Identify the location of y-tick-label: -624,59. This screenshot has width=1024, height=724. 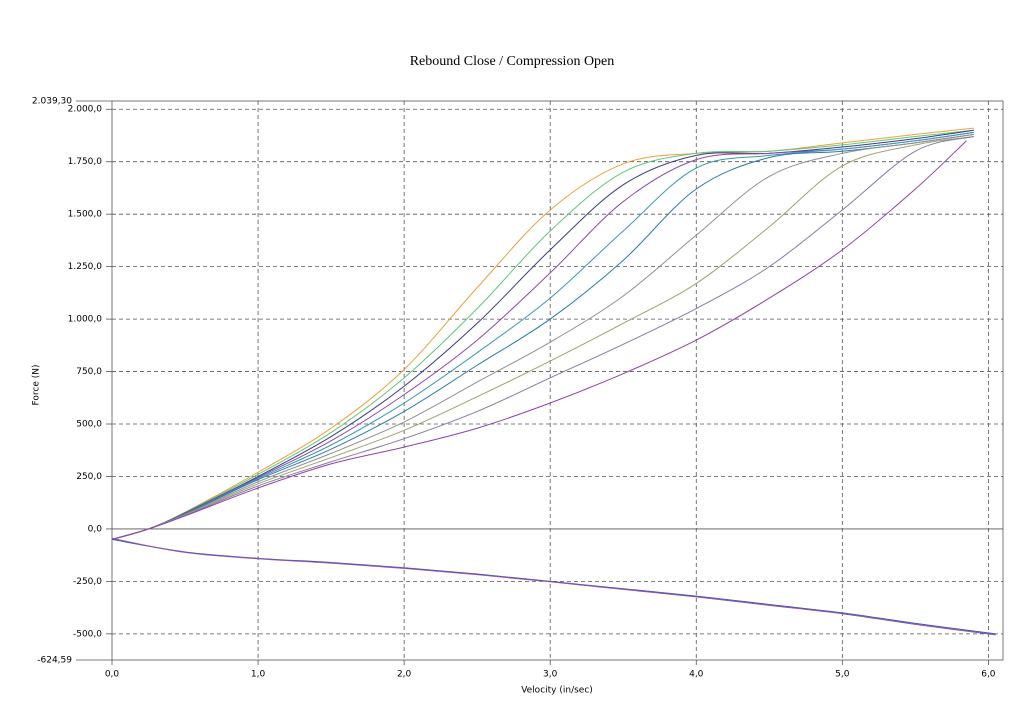
(54, 661).